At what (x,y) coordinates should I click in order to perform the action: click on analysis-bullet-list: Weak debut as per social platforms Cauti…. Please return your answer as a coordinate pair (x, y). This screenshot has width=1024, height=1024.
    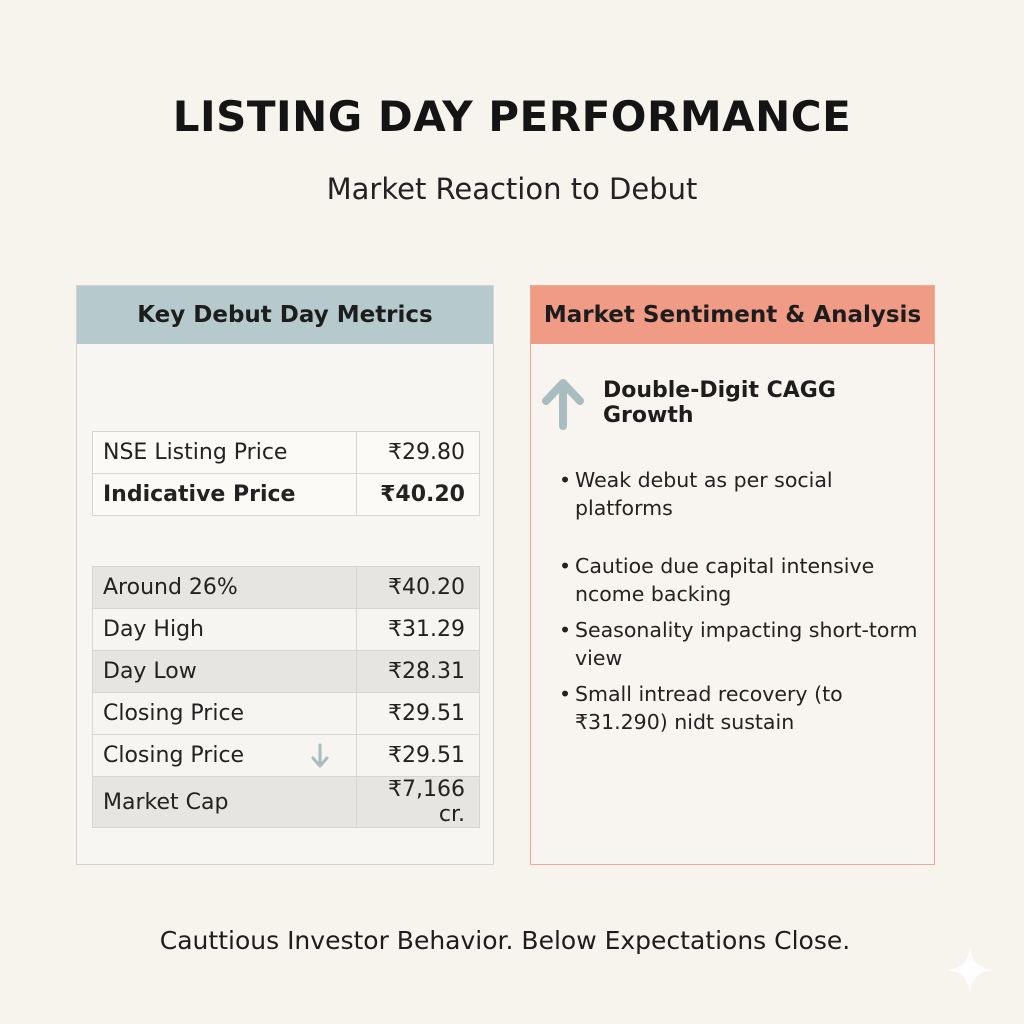
    Looking at the image, I should click on (739, 601).